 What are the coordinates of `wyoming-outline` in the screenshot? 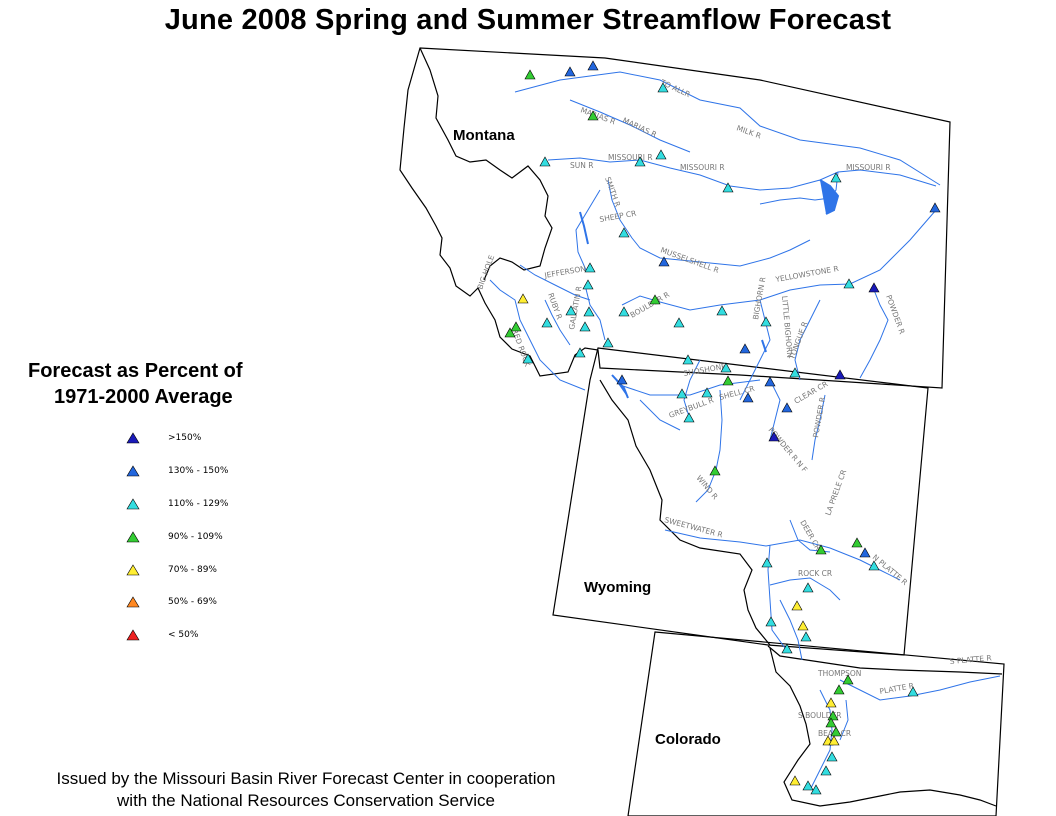 It's located at (740, 501).